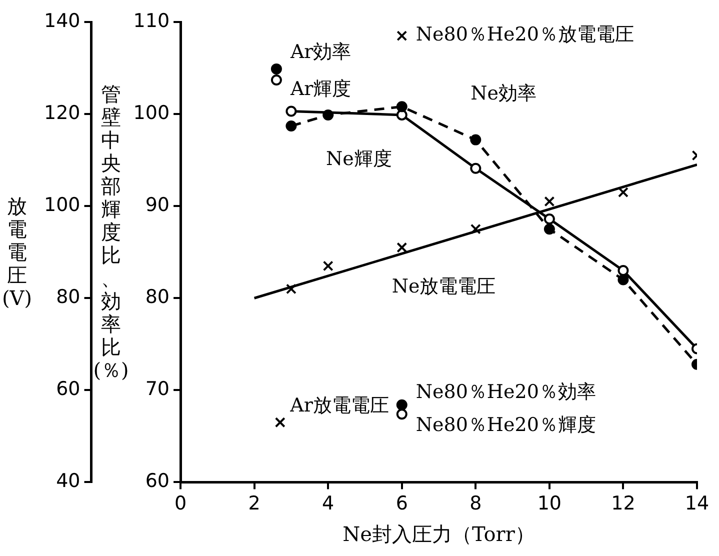  I want to click on x-tick-label: 10, so click(549, 503).